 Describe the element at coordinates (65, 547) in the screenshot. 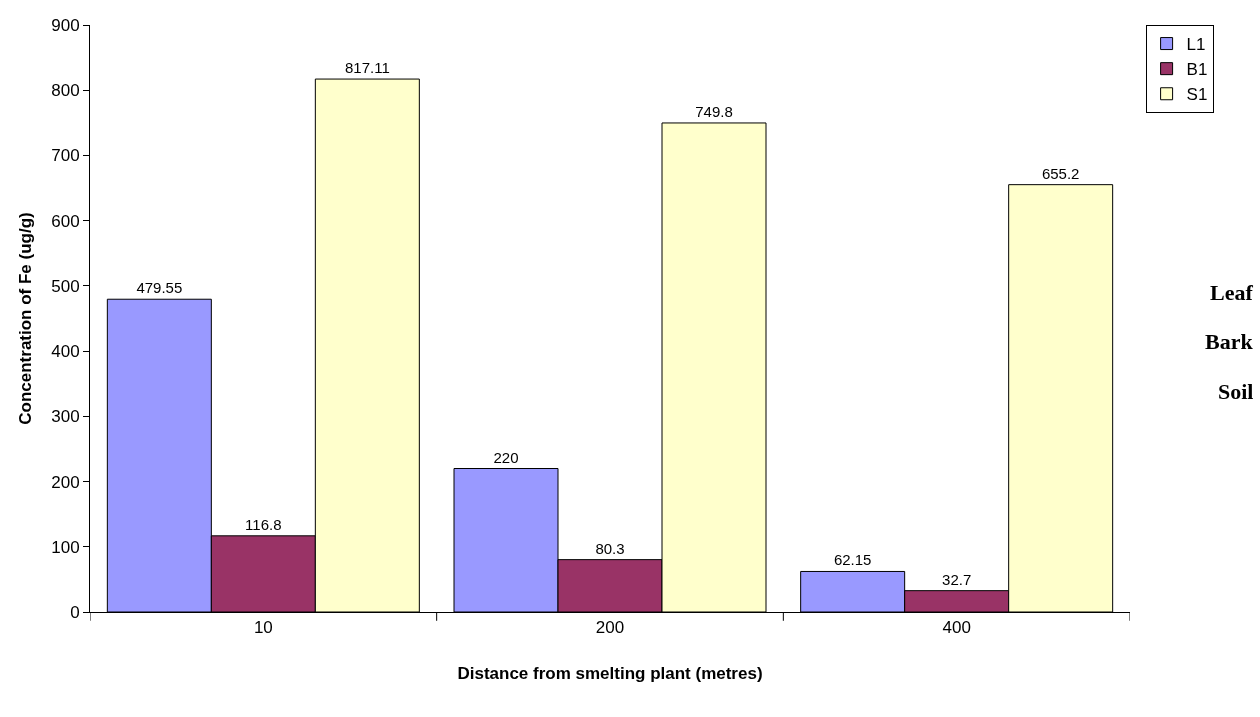

I see `y-tick-label: 100` at that location.